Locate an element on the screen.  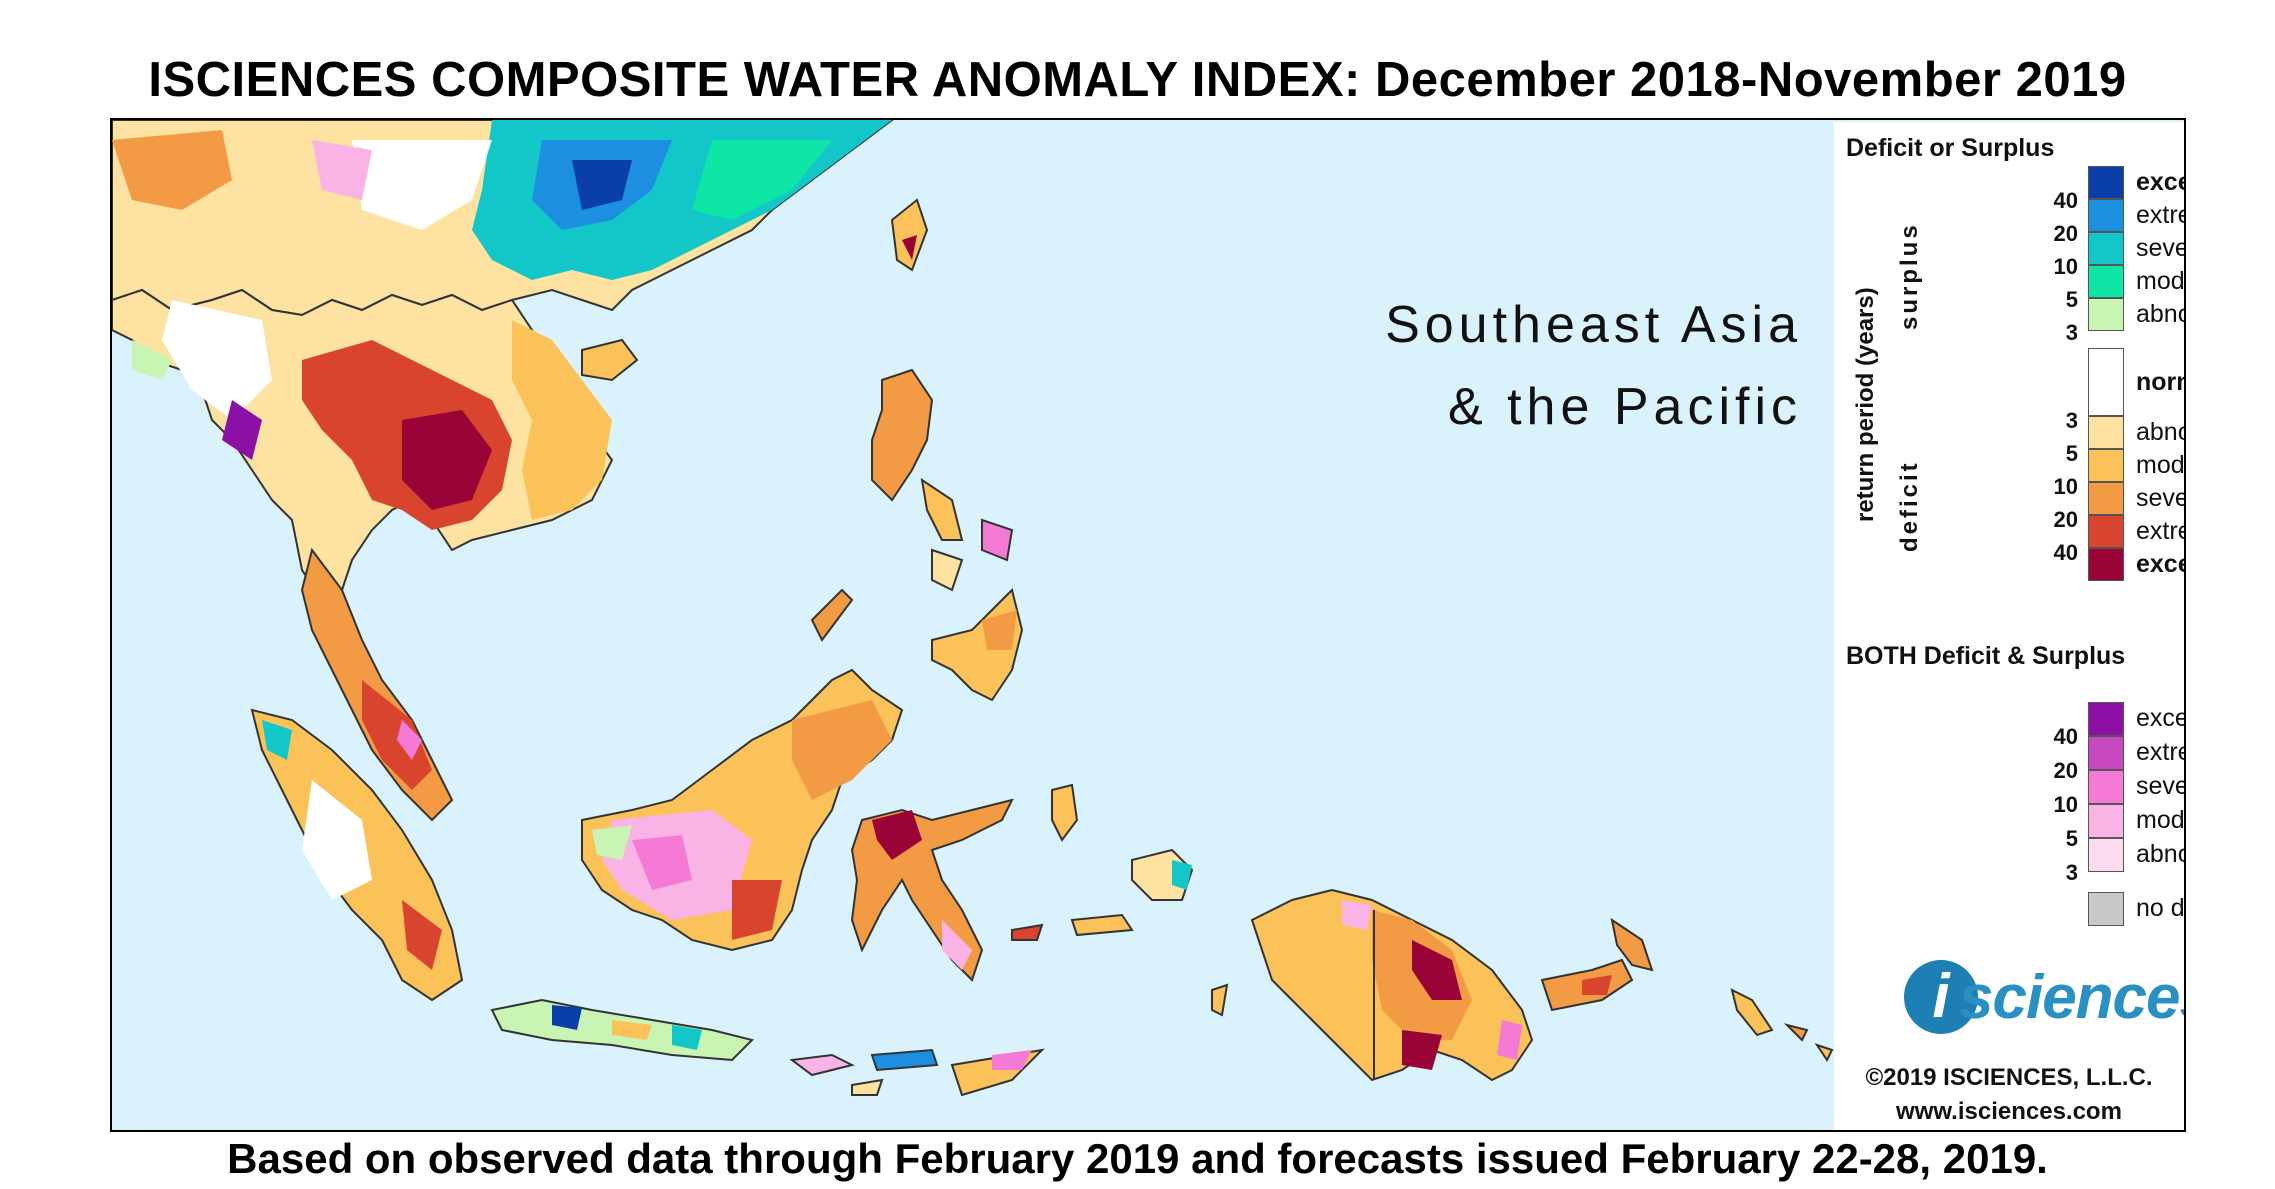
legend-deficit-label-2: severe is located at coordinates (2160, 498).